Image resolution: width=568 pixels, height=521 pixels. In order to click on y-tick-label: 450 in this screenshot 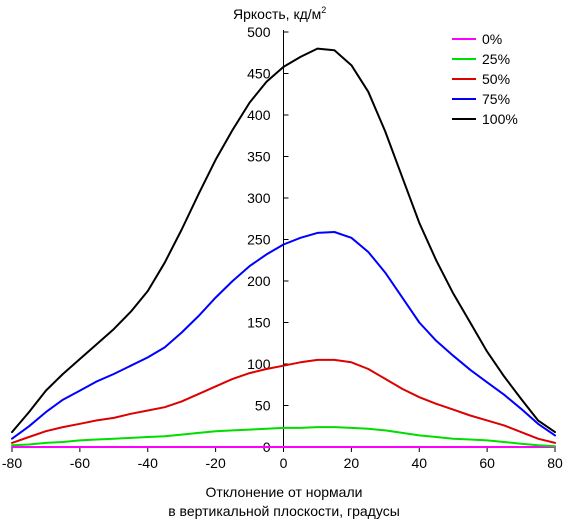, I will do `click(259, 74)`.